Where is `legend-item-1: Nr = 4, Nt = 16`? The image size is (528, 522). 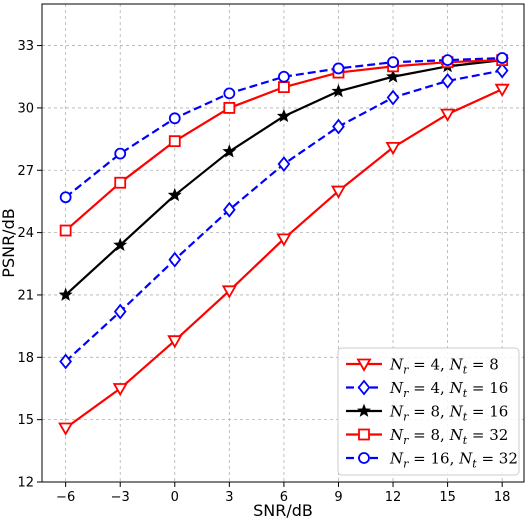 legend-item-1: Nr = 4, Nt = 16 is located at coordinates (427, 389).